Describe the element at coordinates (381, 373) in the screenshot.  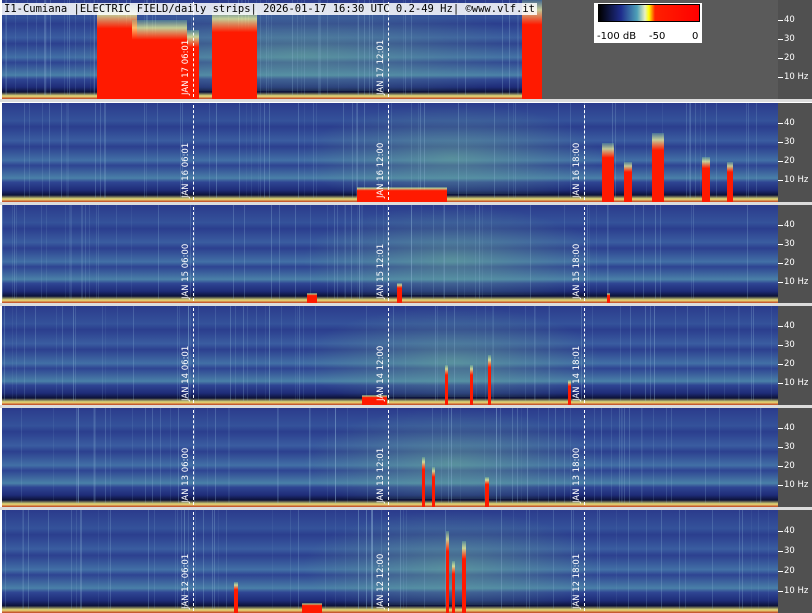
I see `time-marker-label: JAN 14 12:00` at that location.